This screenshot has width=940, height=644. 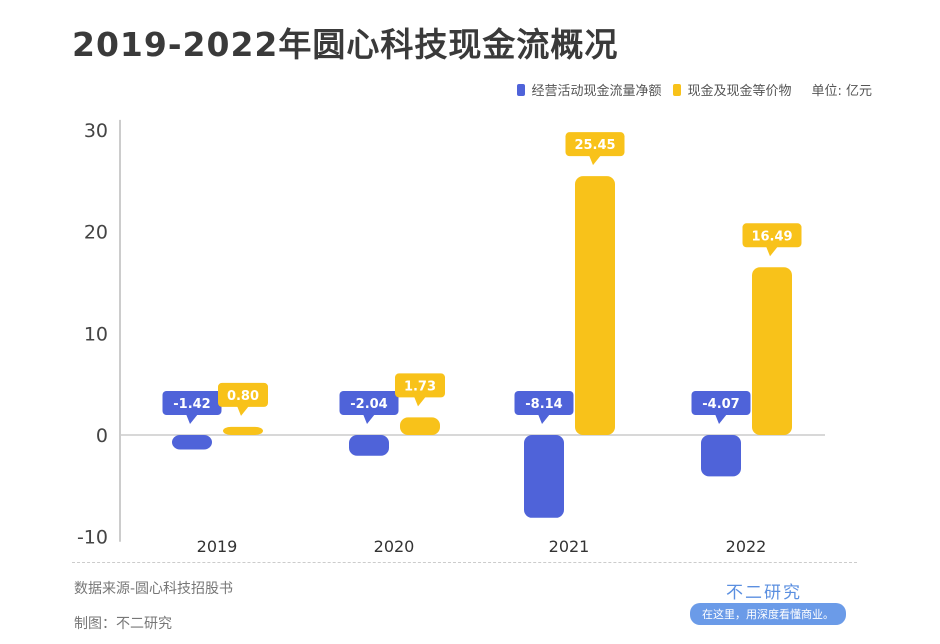 What do you see at coordinates (92, 538) in the screenshot?
I see `y-tick-label: -10` at bounding box center [92, 538].